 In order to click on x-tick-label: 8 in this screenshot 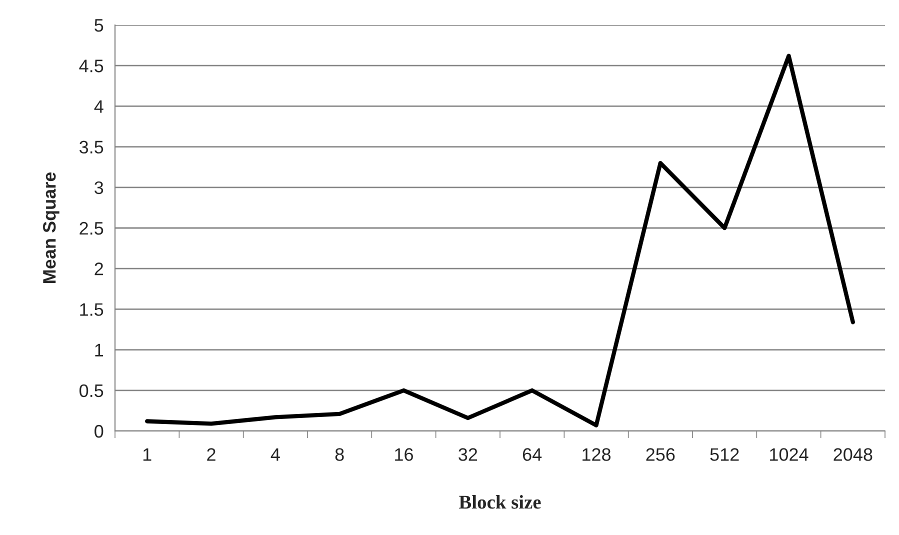, I will do `click(339, 454)`.